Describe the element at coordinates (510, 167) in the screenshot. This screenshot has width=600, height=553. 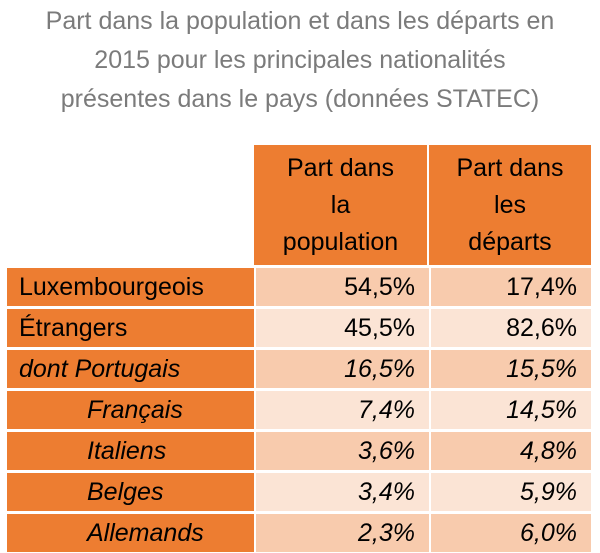
I see `header-departs-line-1: Part dans` at that location.